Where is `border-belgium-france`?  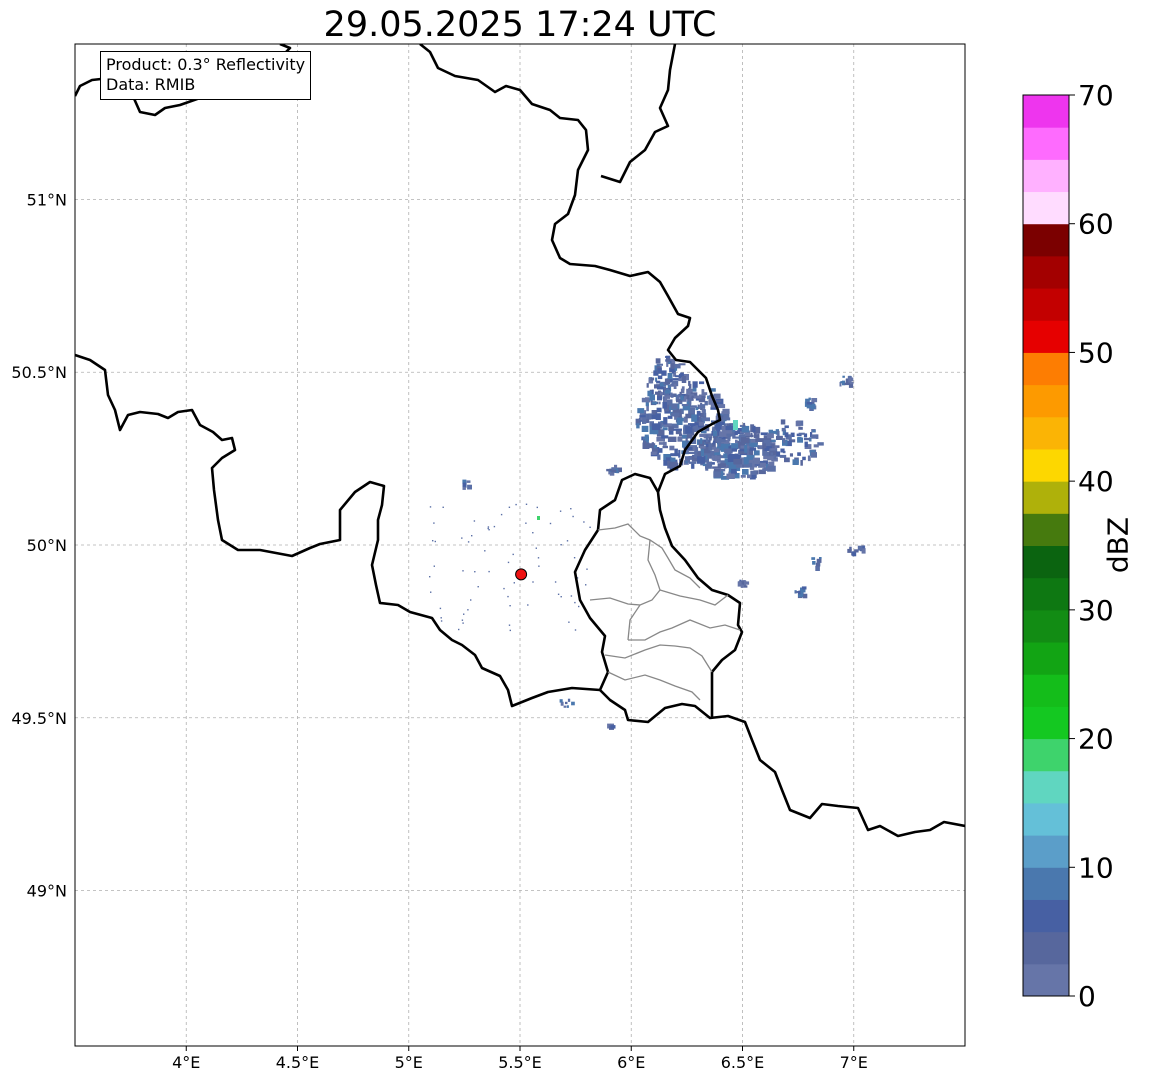
border-belgium-france is located at coordinates (338, 530).